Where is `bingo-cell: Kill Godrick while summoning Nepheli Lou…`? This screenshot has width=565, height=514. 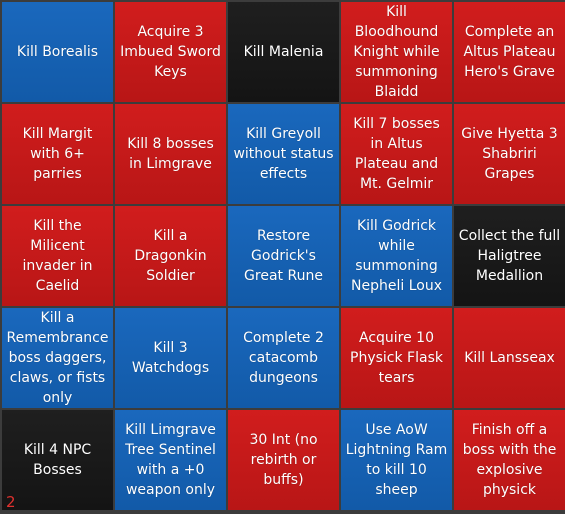 bingo-cell: Kill Godrick while summoning Nepheli Lou… is located at coordinates (396, 256).